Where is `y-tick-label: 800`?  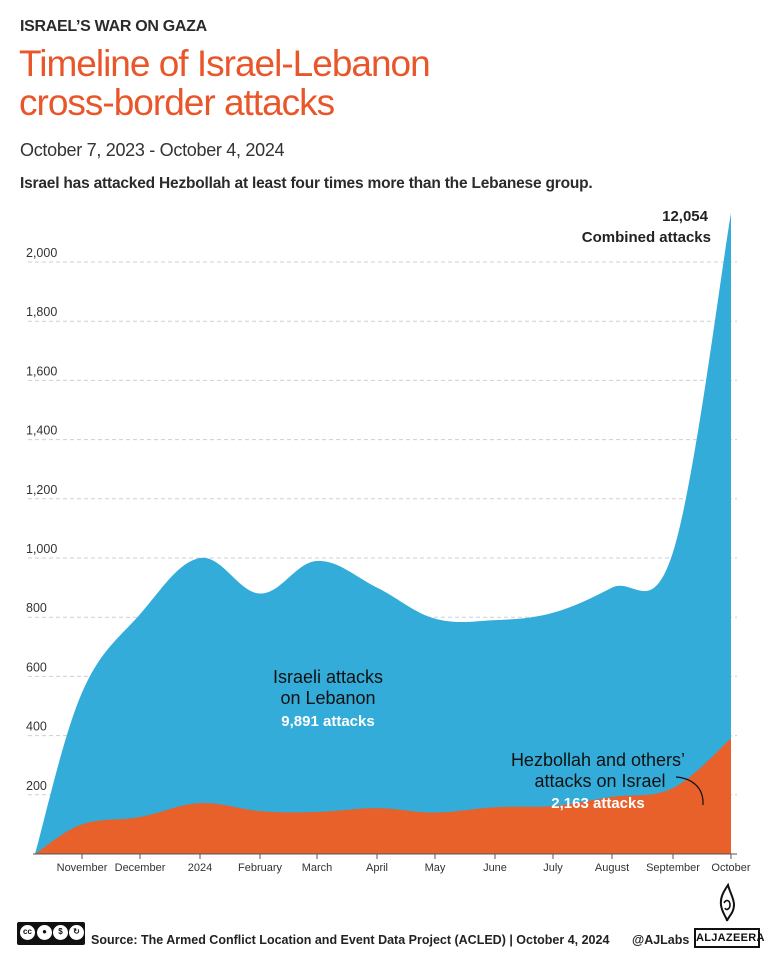
y-tick-label: 800 is located at coordinates (36, 608).